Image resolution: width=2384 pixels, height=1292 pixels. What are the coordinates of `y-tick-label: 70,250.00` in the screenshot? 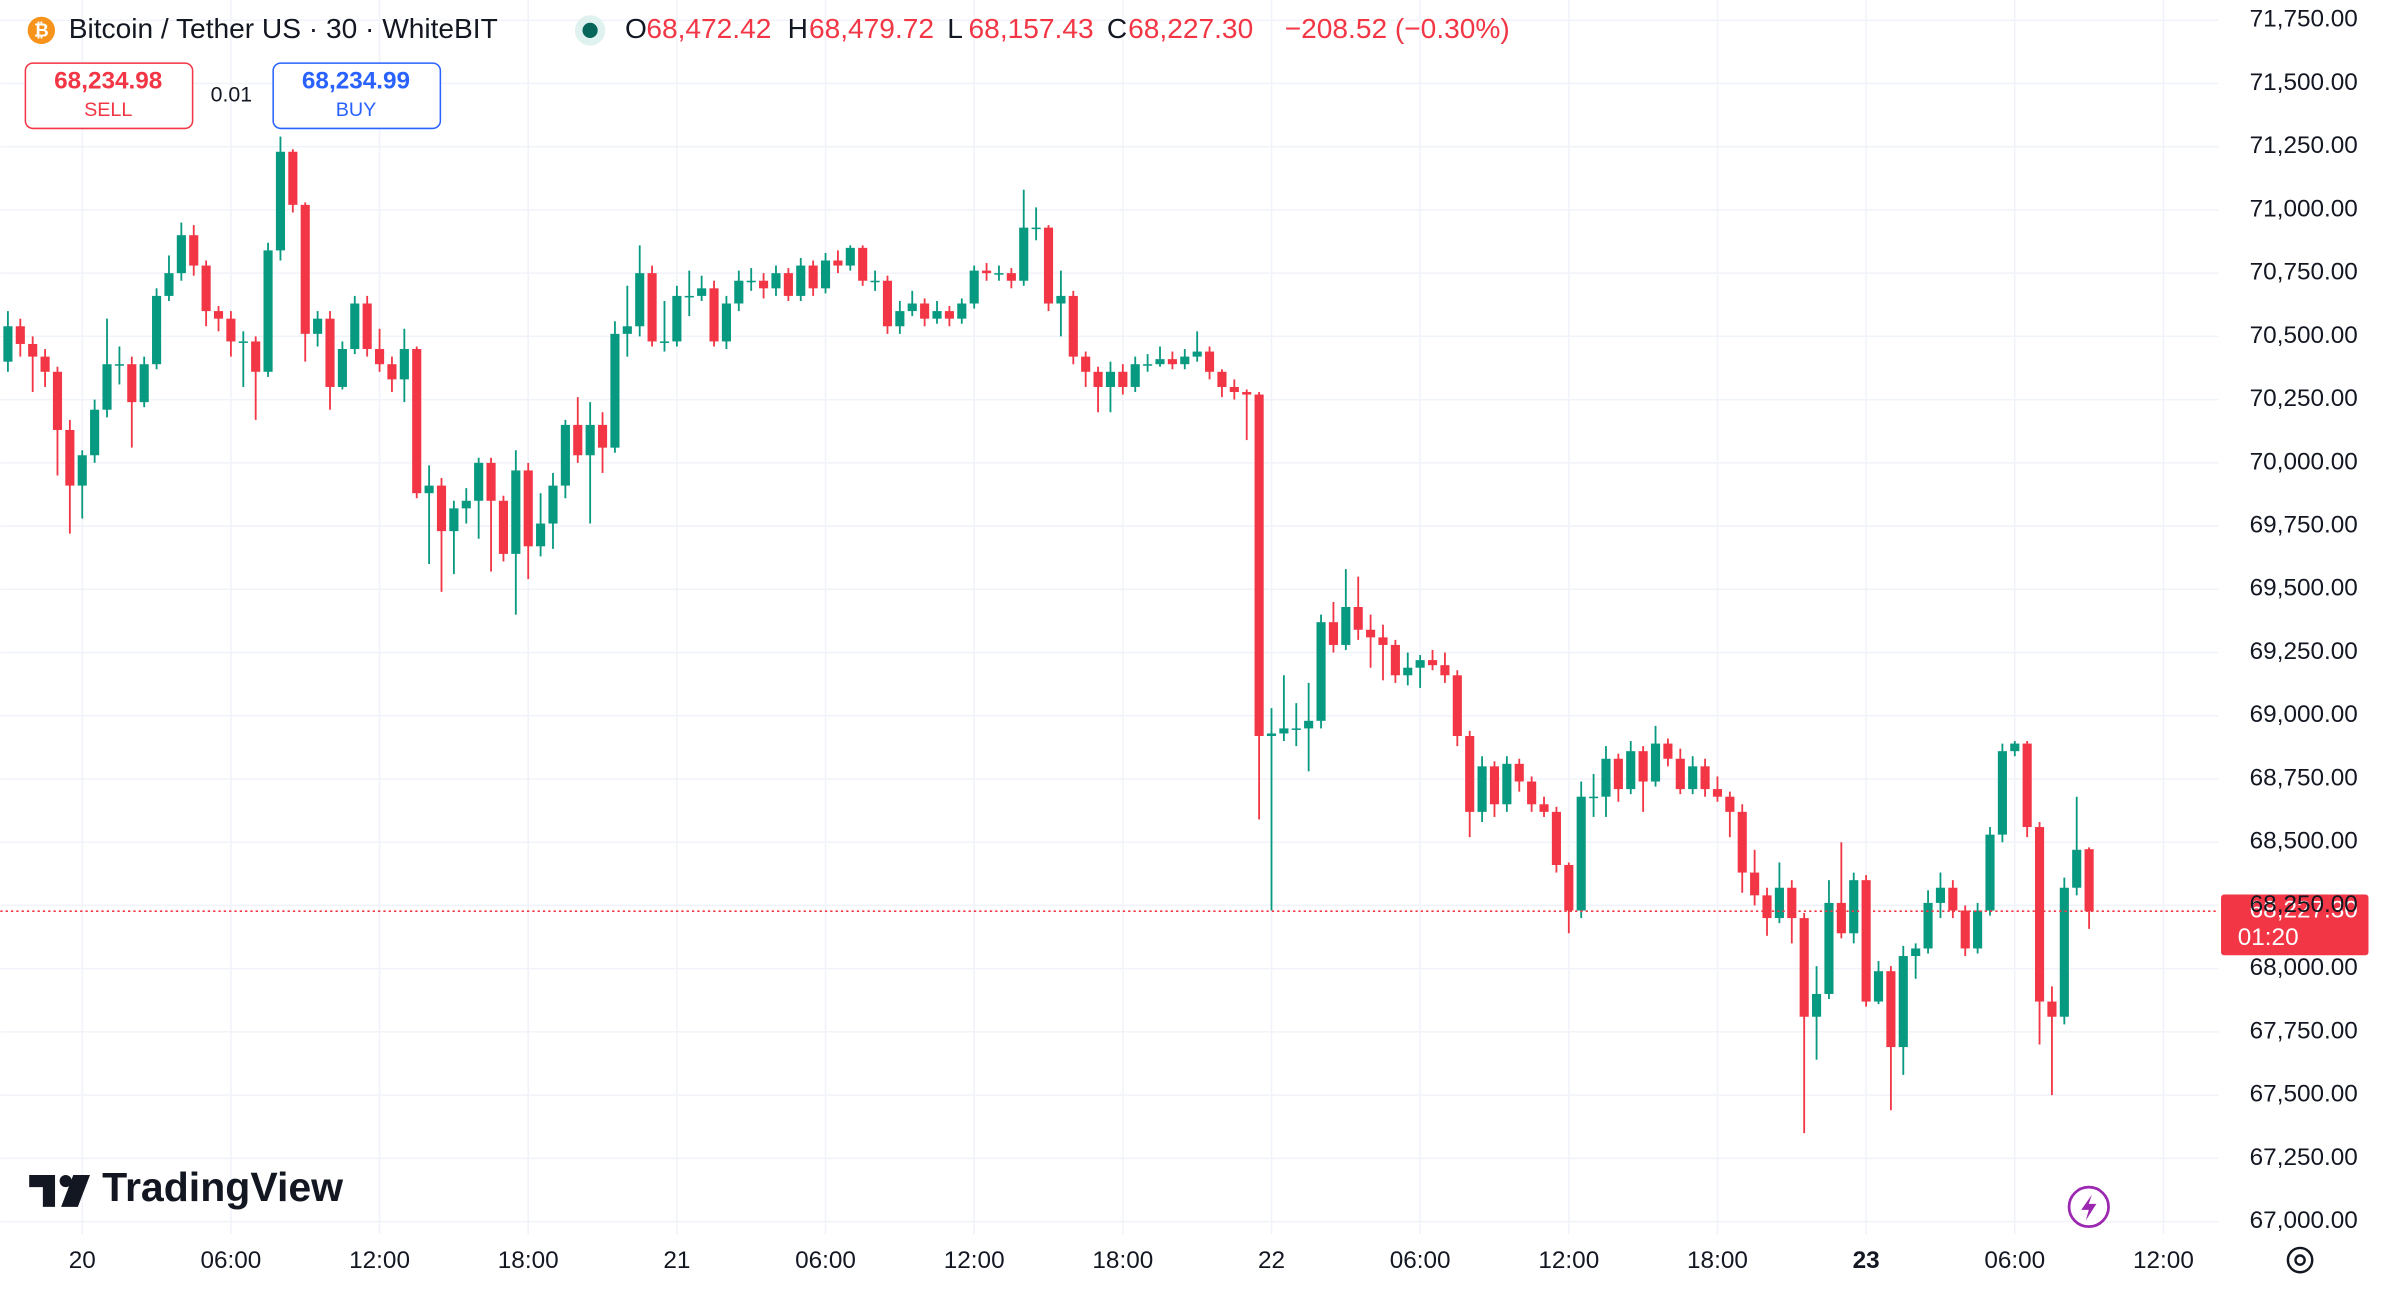 It's located at (2304, 398).